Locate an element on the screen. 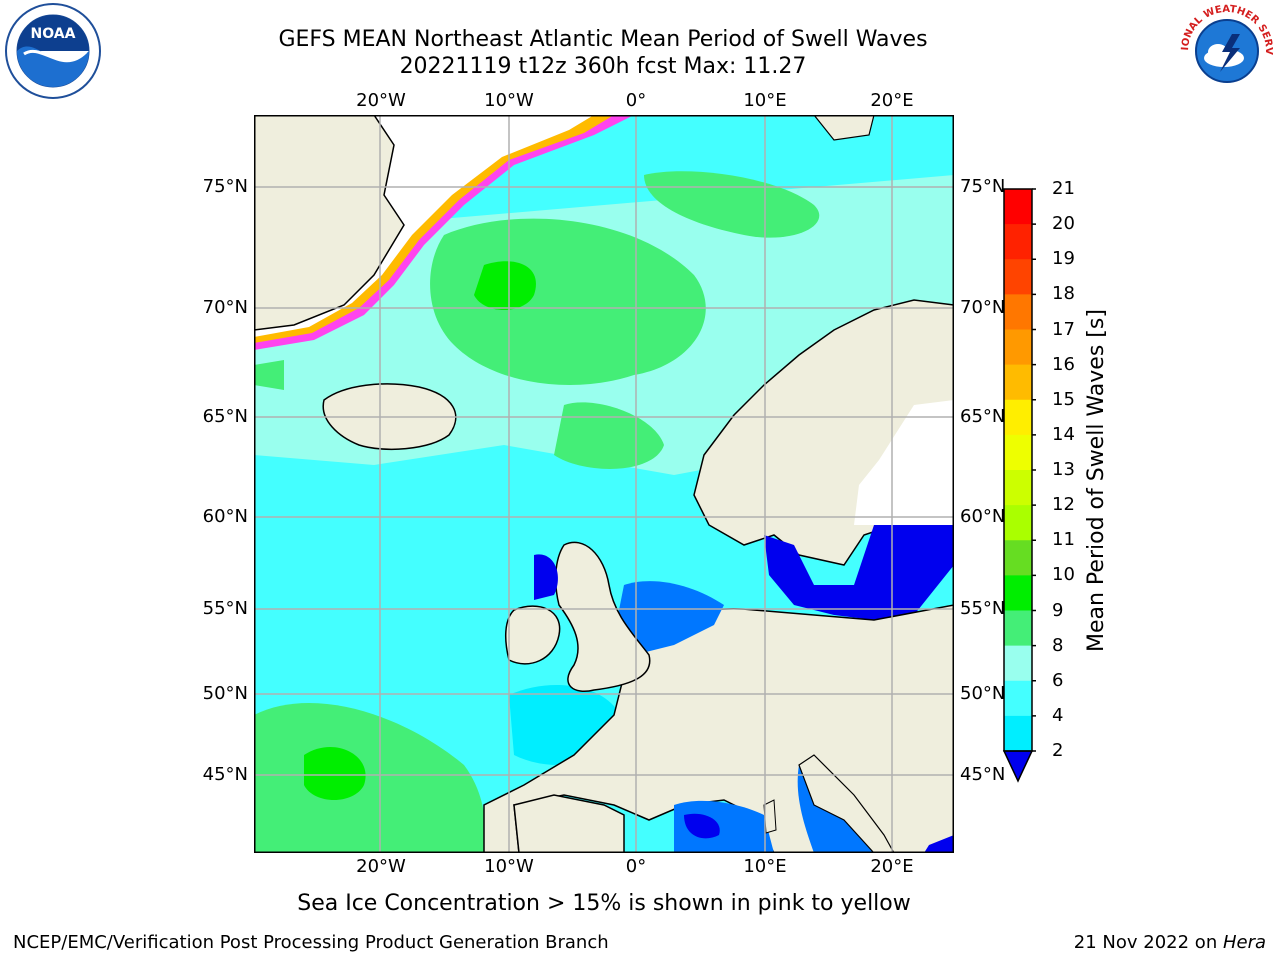 The image size is (1280, 960). lon-label-top-10e: 10°E is located at coordinates (765, 100).